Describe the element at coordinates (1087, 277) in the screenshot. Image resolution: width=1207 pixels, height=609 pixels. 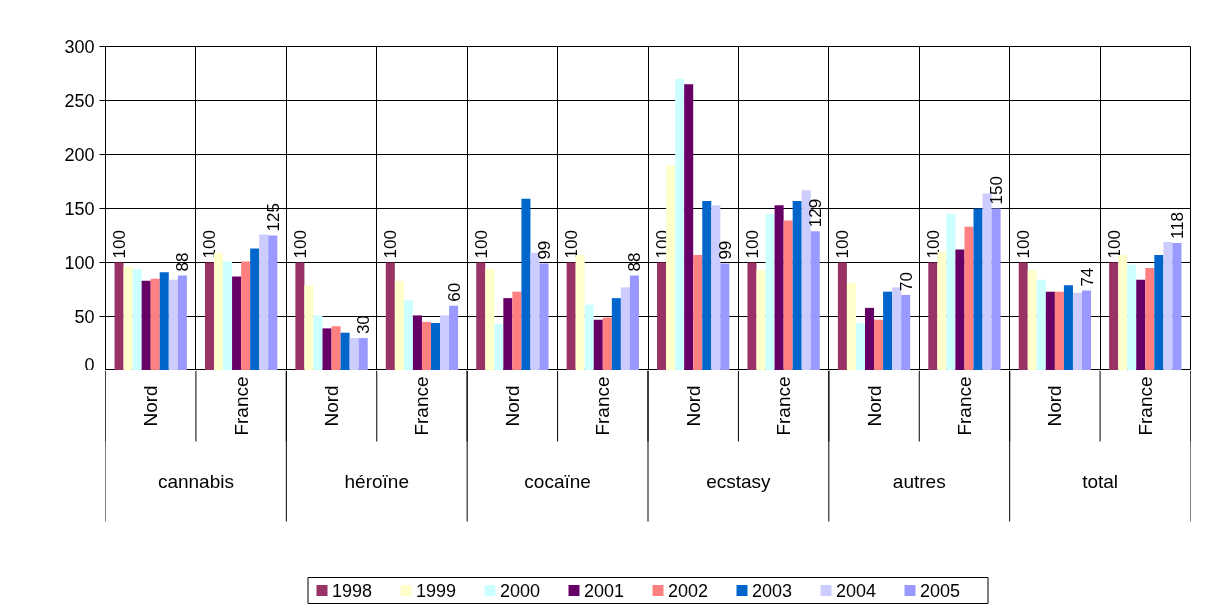
I see `data-label: 74` at that location.